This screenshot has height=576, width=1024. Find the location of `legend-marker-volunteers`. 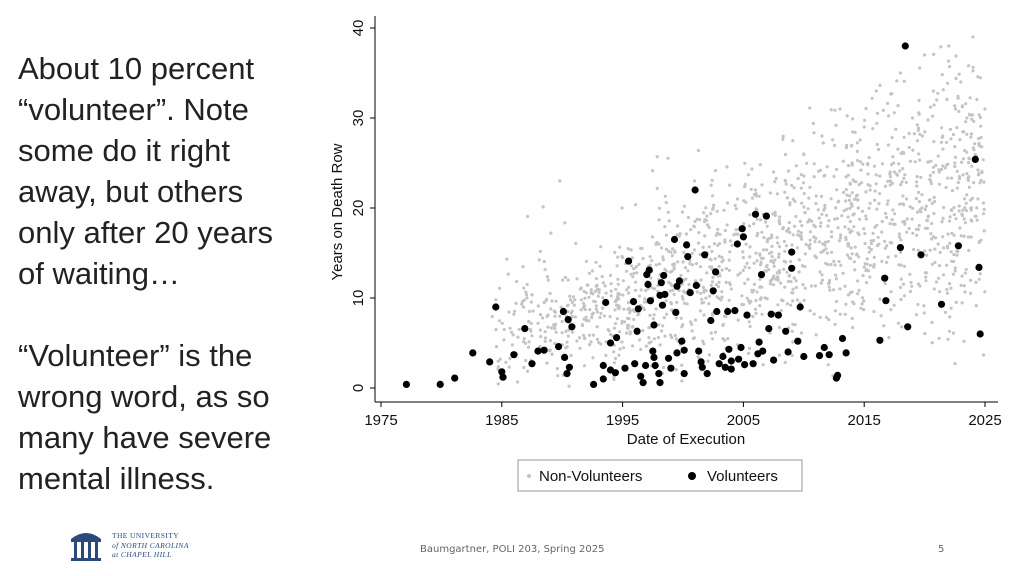

legend-marker-volunteers is located at coordinates (692, 476).